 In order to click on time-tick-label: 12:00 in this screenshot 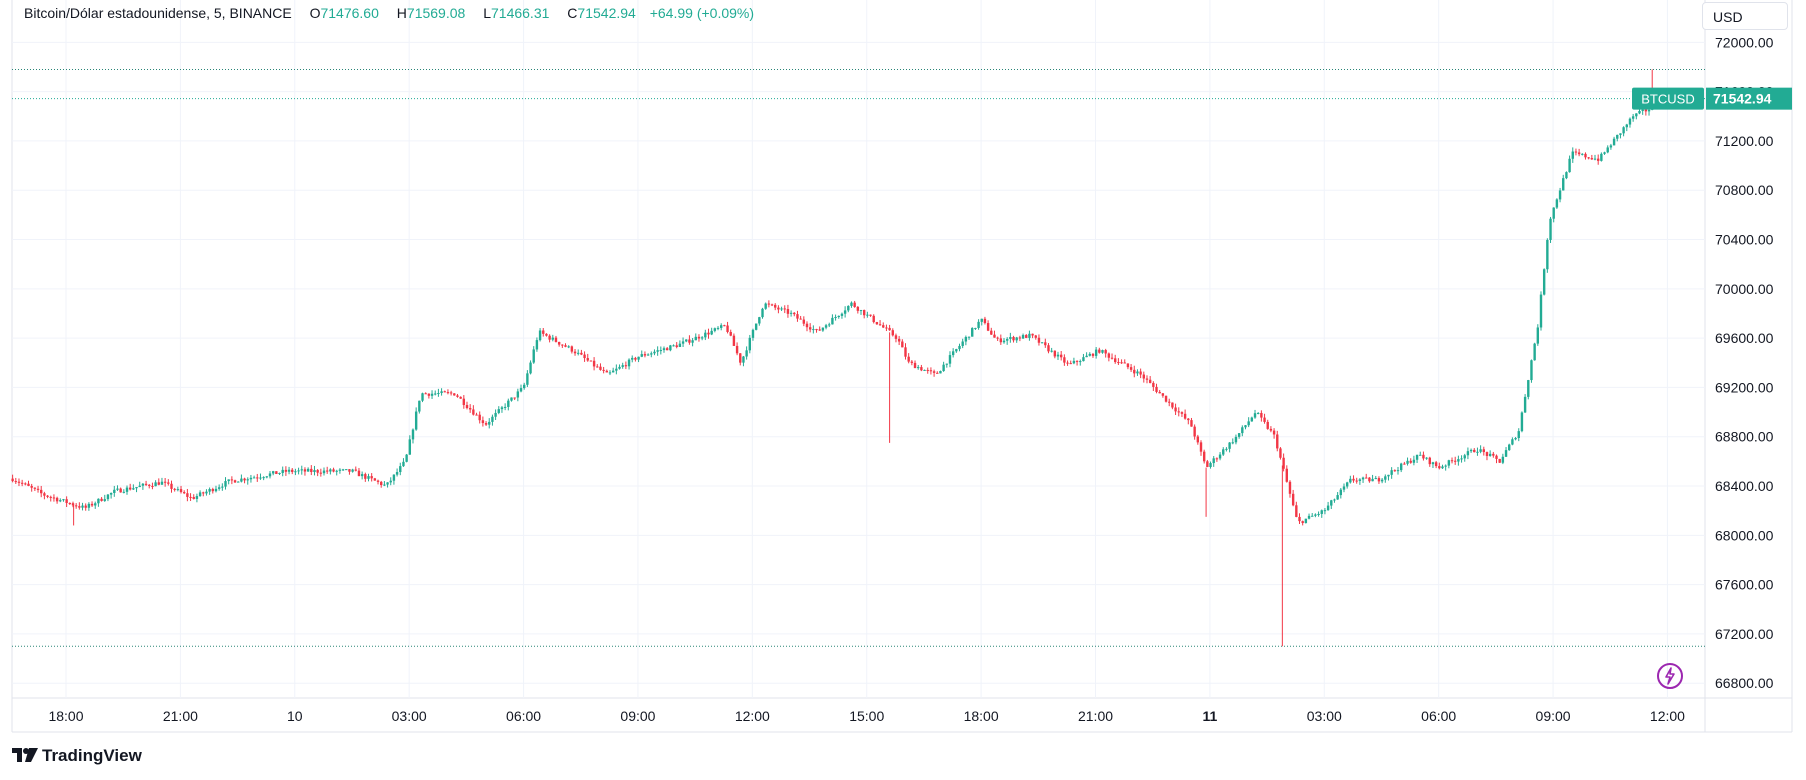, I will do `click(1667, 716)`.